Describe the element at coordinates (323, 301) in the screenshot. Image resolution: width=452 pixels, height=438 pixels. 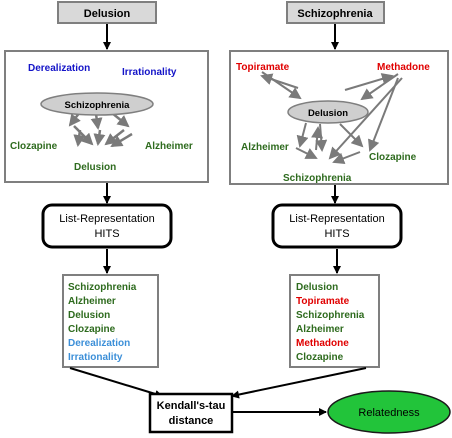
I see `right-rank-2: Topiramate` at that location.